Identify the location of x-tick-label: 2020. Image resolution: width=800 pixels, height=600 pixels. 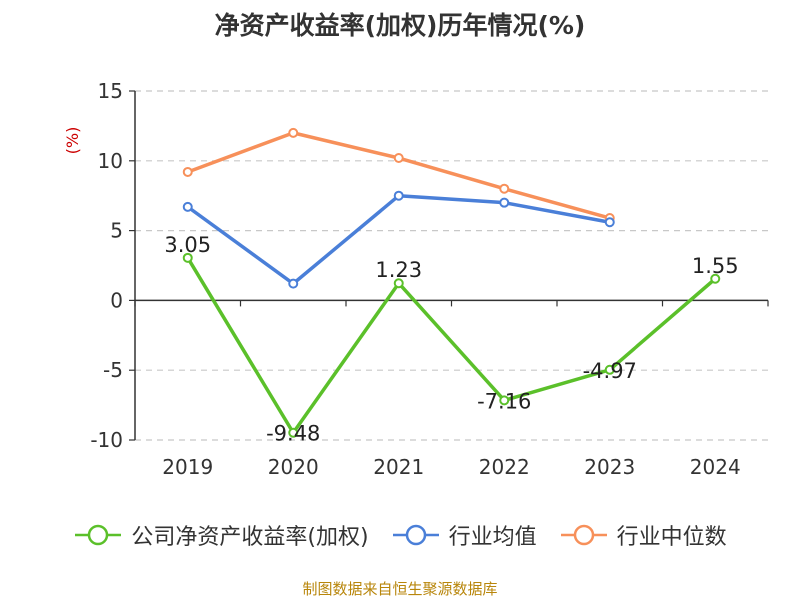
(293, 467).